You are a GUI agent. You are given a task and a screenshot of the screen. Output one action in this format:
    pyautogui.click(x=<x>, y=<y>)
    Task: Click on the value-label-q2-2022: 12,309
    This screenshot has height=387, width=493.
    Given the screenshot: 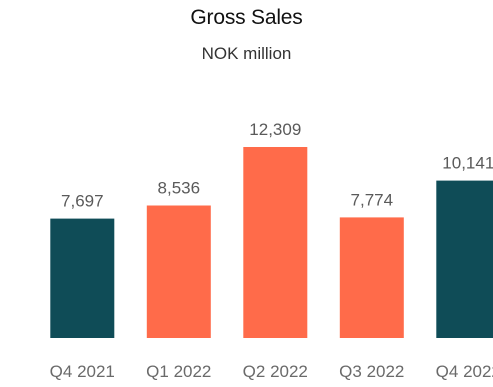 What is the action you would take?
    pyautogui.click(x=275, y=129)
    